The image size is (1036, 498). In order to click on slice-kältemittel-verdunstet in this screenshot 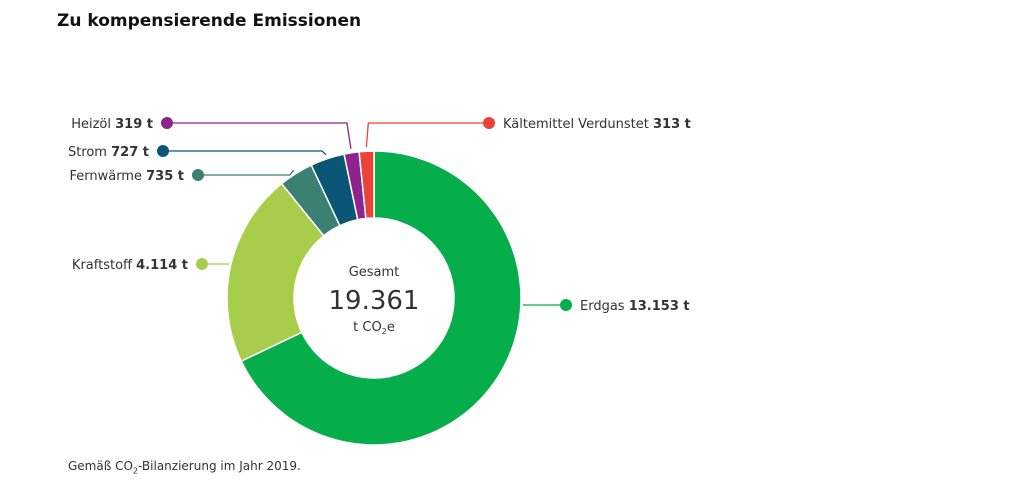, I will do `click(366, 185)`.